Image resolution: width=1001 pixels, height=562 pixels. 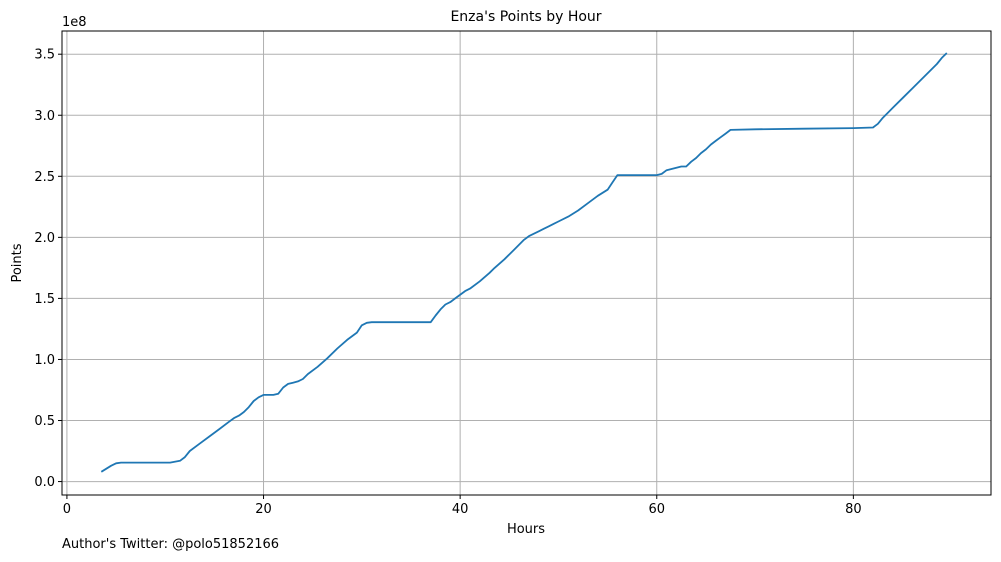 I want to click on x-axis-ticks: 0 20 40 60 80, so click(x=462, y=506).